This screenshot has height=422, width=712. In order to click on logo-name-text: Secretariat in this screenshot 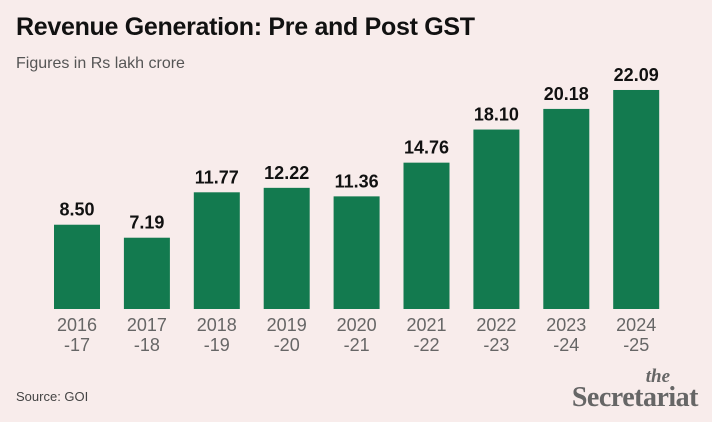, I will do `click(635, 397)`.